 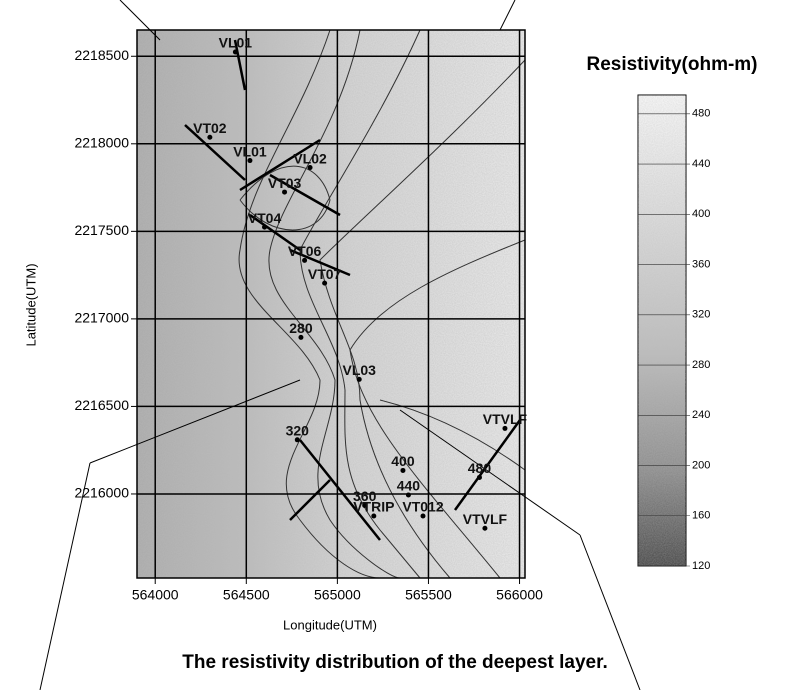 What do you see at coordinates (701, 516) in the screenshot?
I see `colorbar-tick-label: 160` at bounding box center [701, 516].